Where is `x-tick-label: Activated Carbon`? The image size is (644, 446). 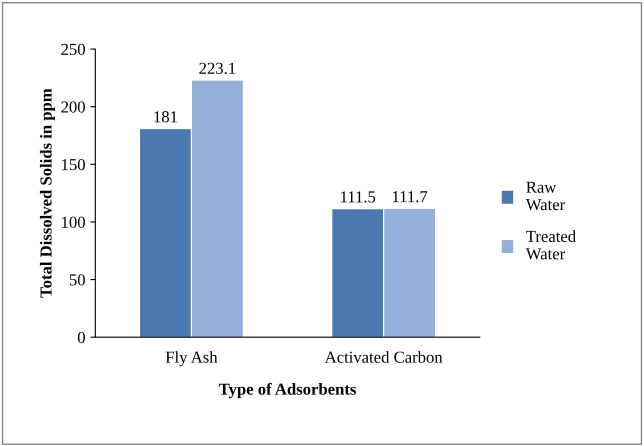
x-tick-label: Activated Carbon is located at coordinates (383, 357).